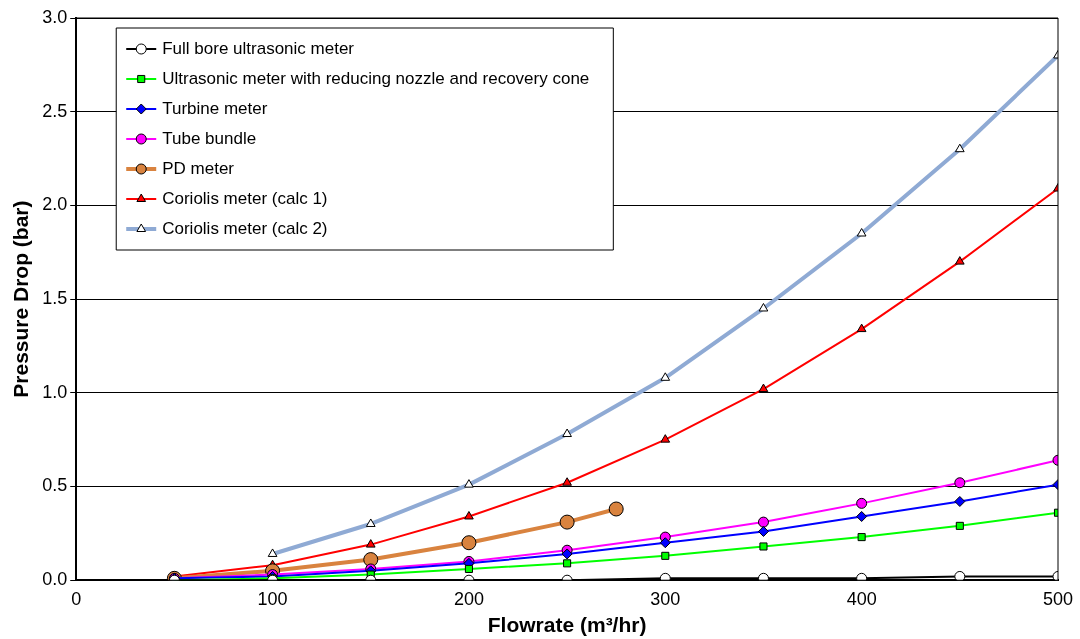 This screenshot has width=1080, height=639. What do you see at coordinates (215, 108) in the screenshot?
I see `legend-label: Turbine meter` at bounding box center [215, 108].